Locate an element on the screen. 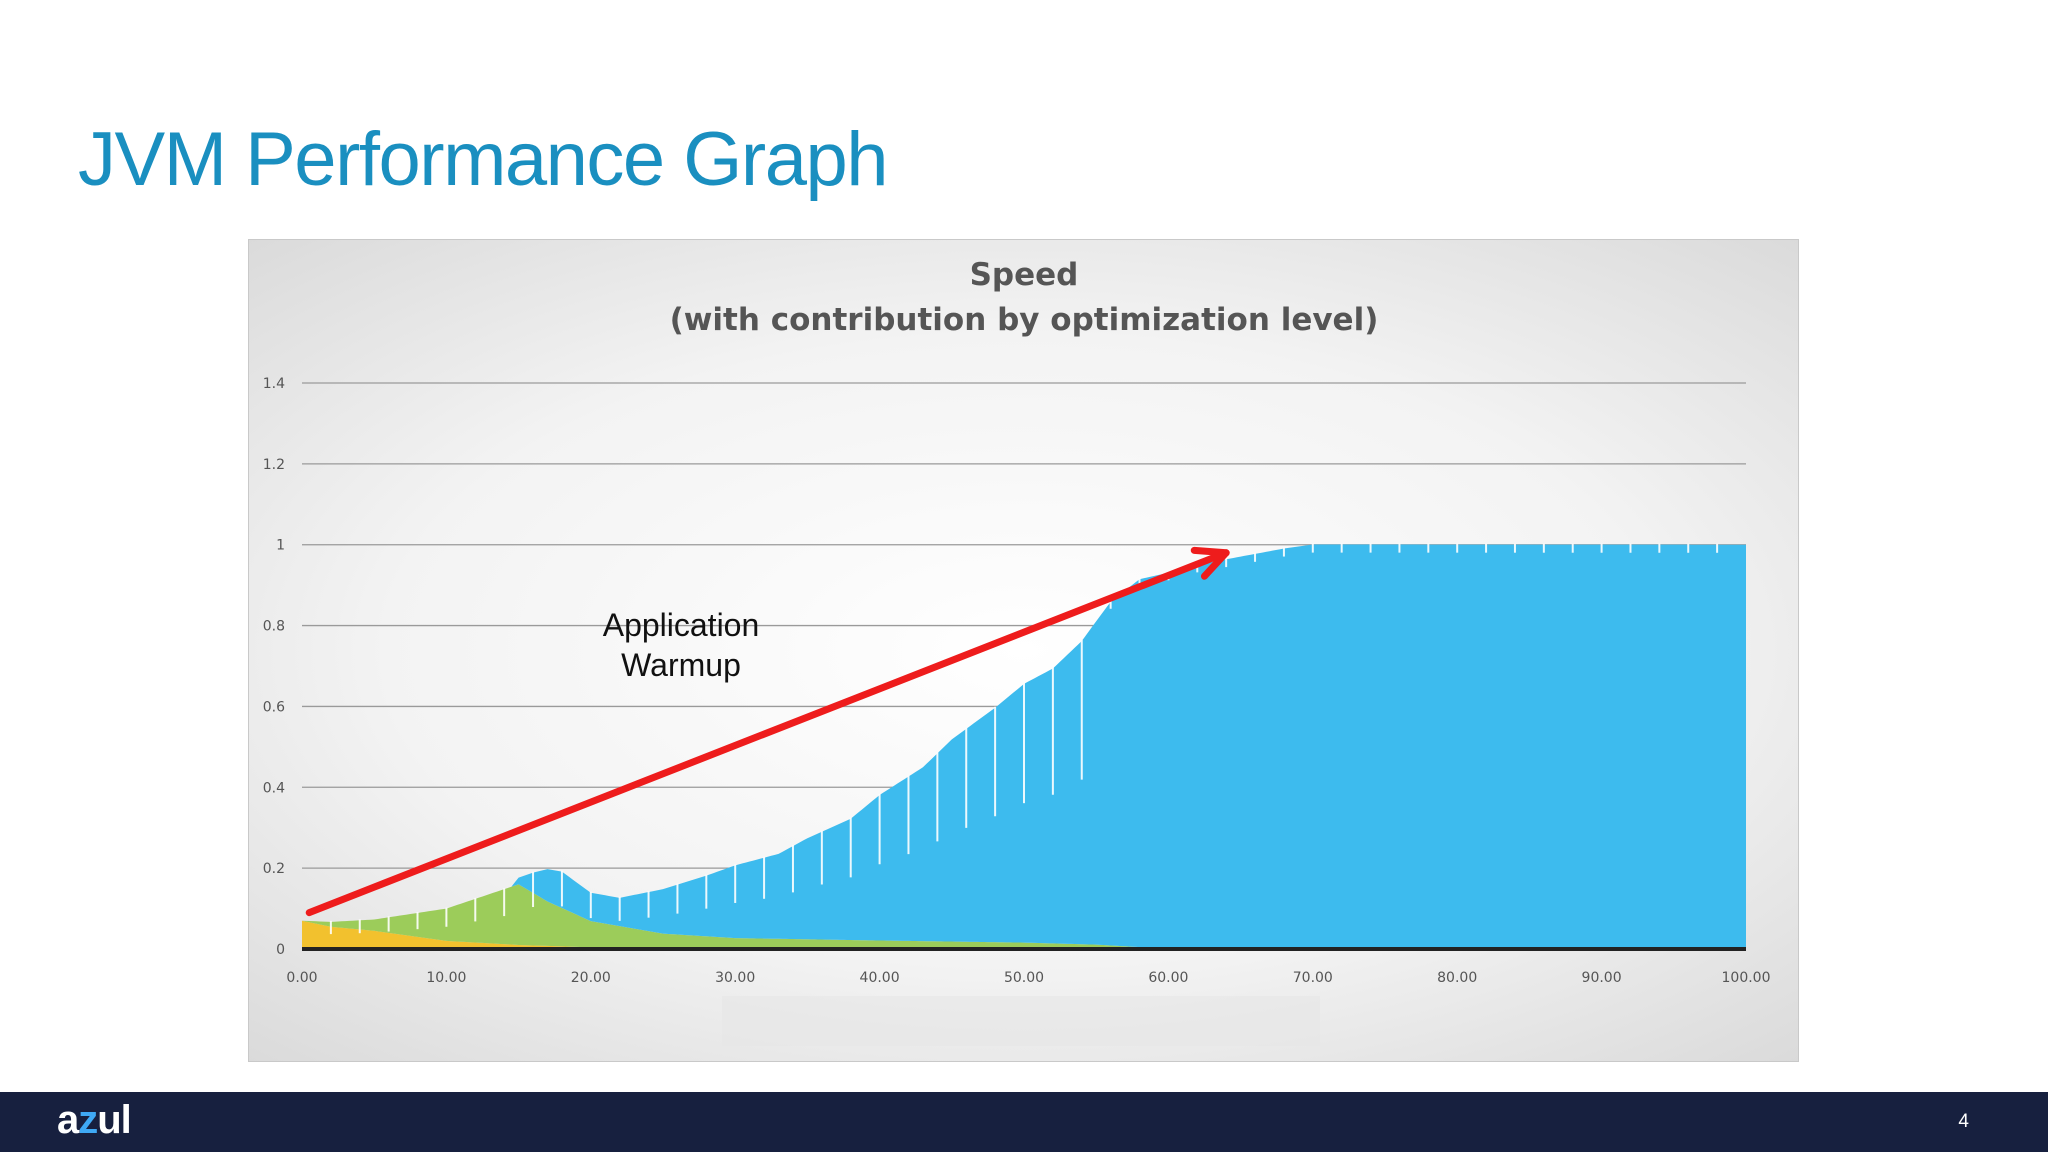 This screenshot has height=1152, width=2048. x-tick-label: 80.00 is located at coordinates (1457, 978).